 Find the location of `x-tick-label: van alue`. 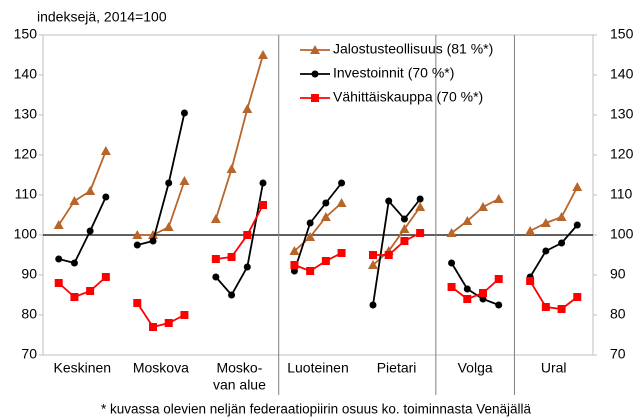

x-tick-label: van alue is located at coordinates (239, 385).